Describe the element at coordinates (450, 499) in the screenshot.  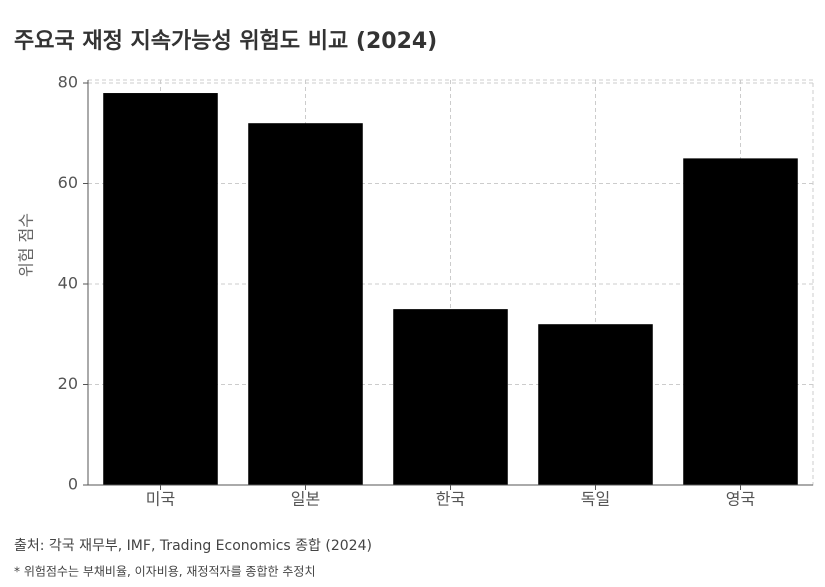
I see `x-tick-label: 한국` at that location.